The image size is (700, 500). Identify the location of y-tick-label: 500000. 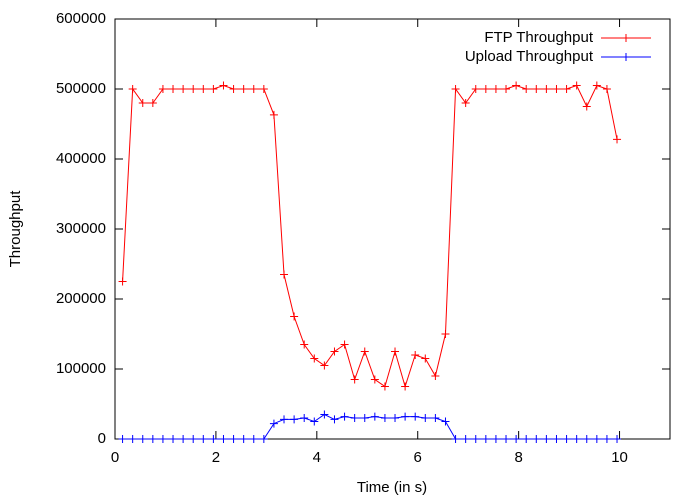
(81, 88).